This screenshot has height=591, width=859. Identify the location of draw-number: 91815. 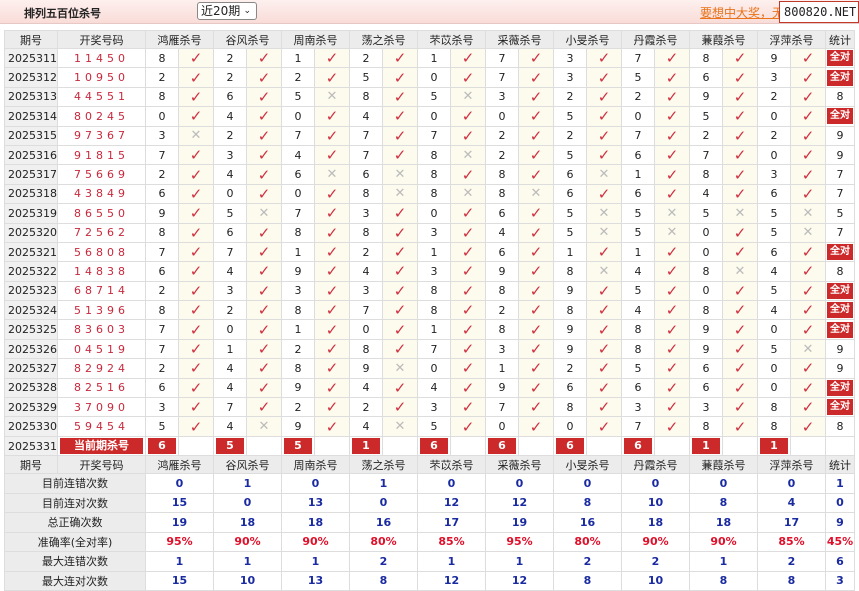
(101, 155).